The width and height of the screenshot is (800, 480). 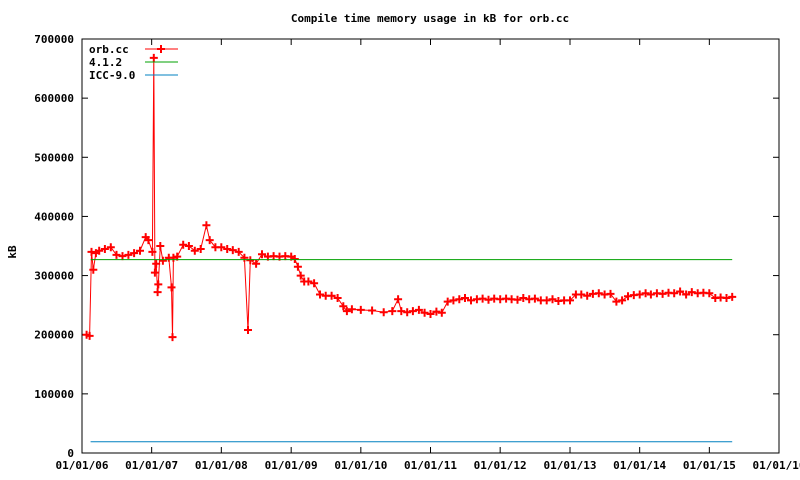 What do you see at coordinates (54, 39) in the screenshot?
I see `y-tick-label: 700000` at bounding box center [54, 39].